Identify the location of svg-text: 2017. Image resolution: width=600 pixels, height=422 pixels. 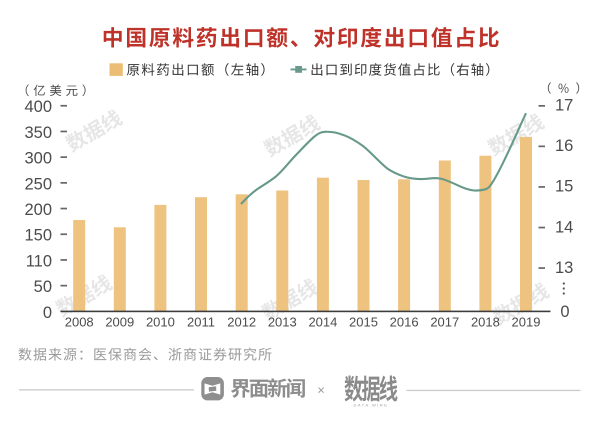
(444, 322).